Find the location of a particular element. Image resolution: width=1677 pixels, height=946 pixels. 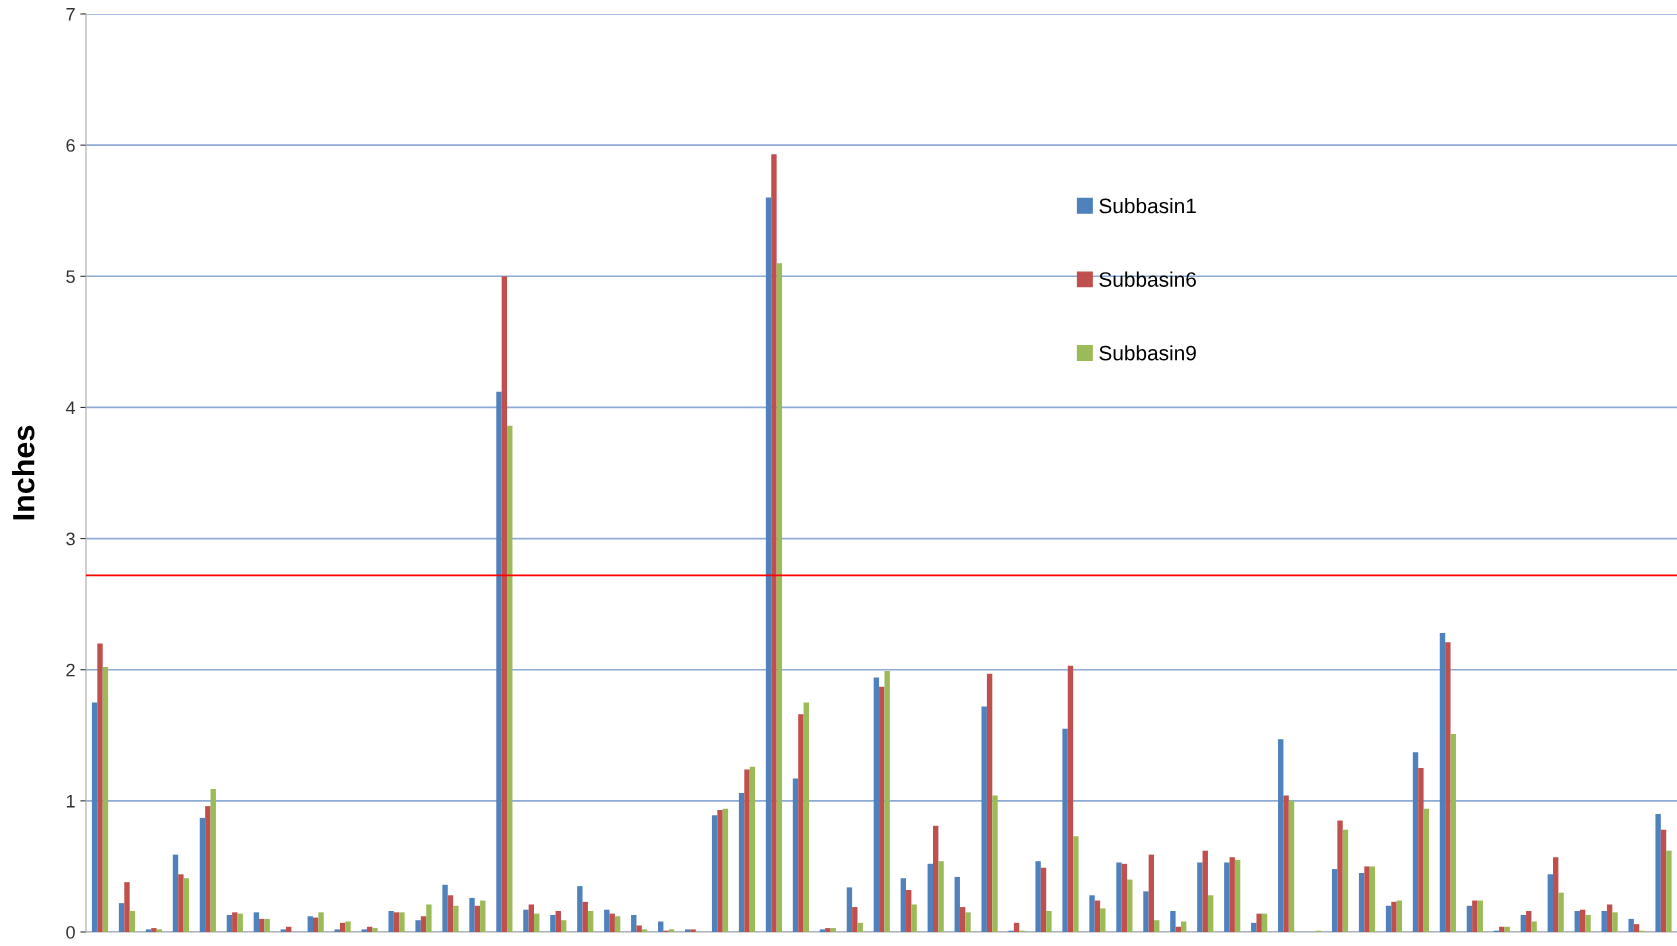

legend-label: Subbasin9 is located at coordinates (1147, 353).